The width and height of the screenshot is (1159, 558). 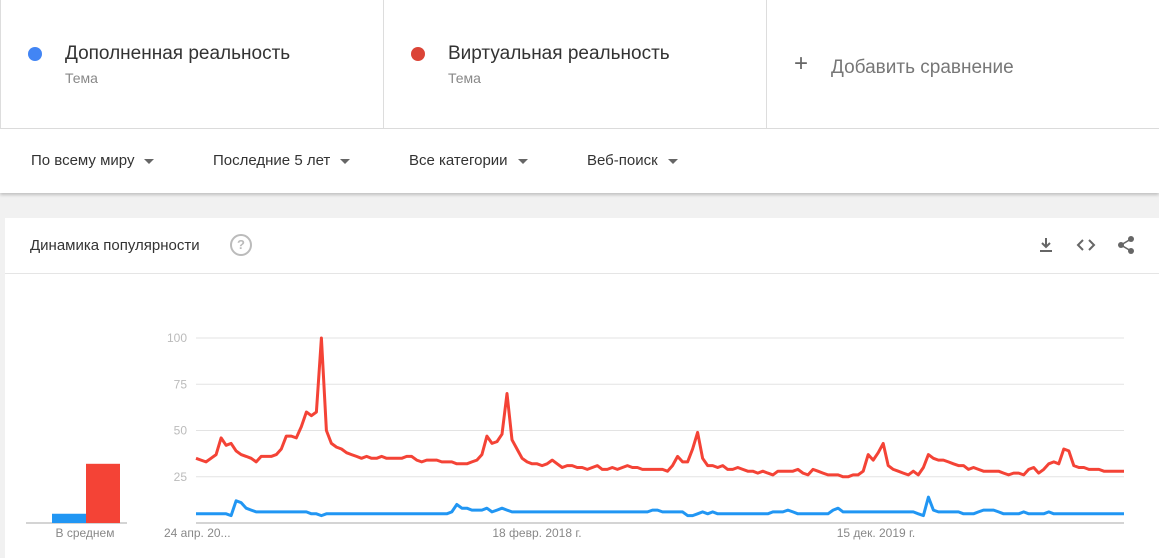 What do you see at coordinates (622, 160) in the screenshot?
I see `filter-label: Веб-поиск` at bounding box center [622, 160].